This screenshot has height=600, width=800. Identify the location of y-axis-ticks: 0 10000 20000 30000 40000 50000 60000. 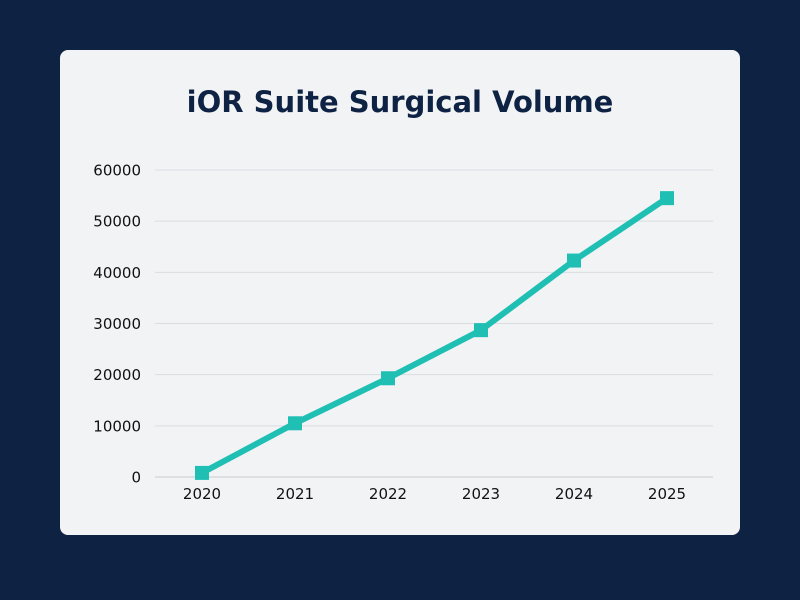
(117, 324).